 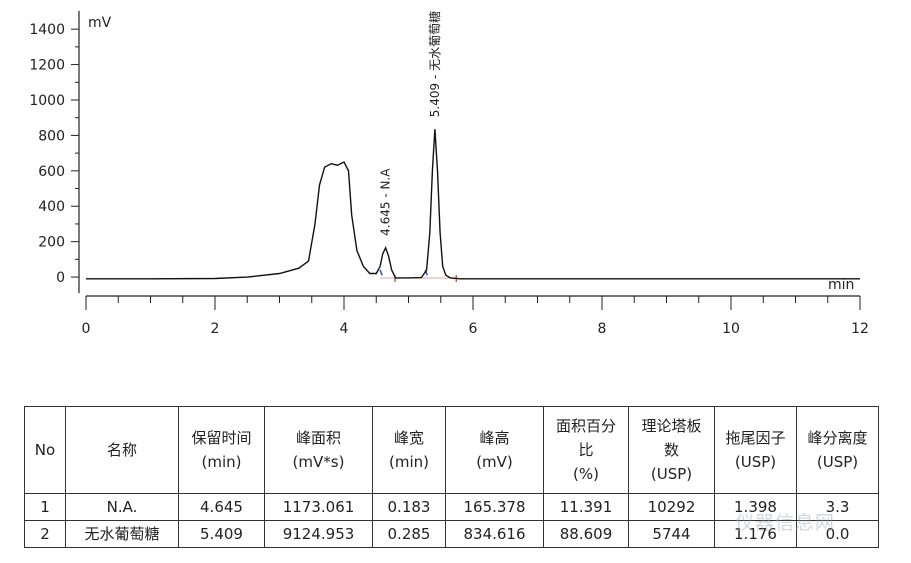 I want to click on watermark: 仪器信息网, so click(x=785, y=523).